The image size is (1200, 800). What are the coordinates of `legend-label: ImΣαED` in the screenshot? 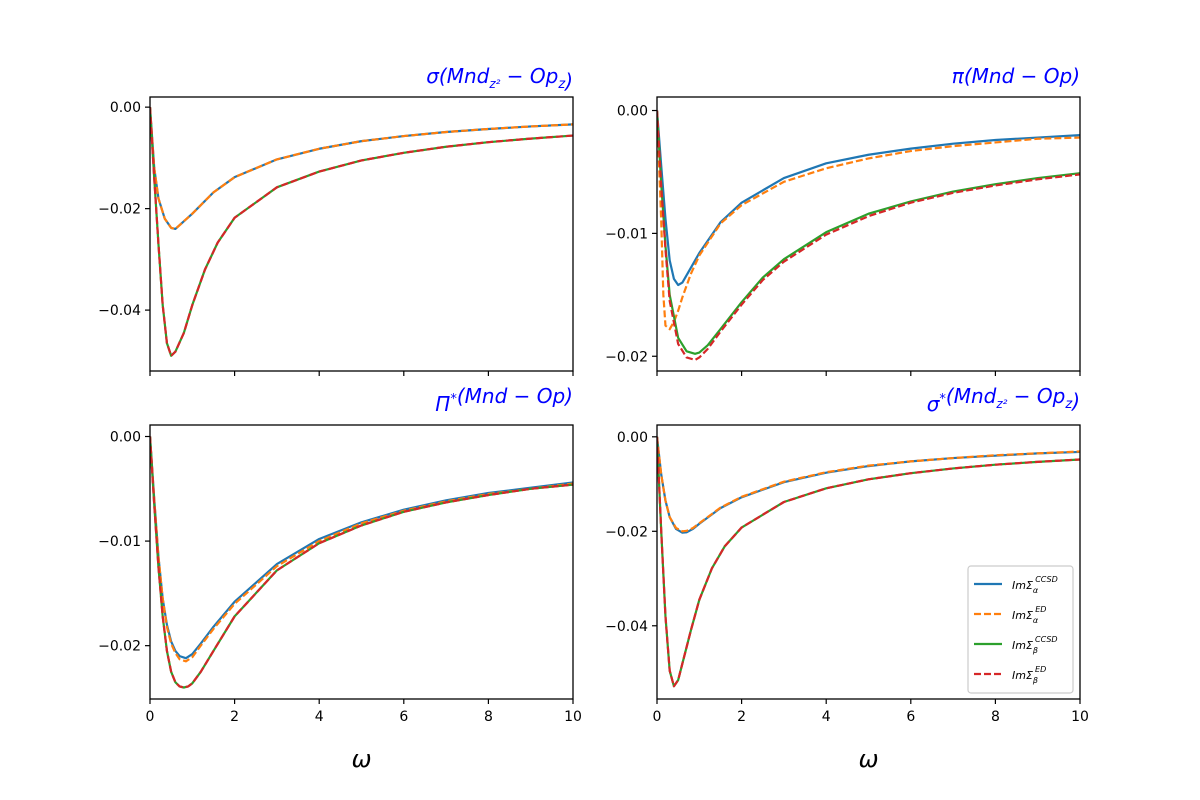 It's located at (1029, 615).